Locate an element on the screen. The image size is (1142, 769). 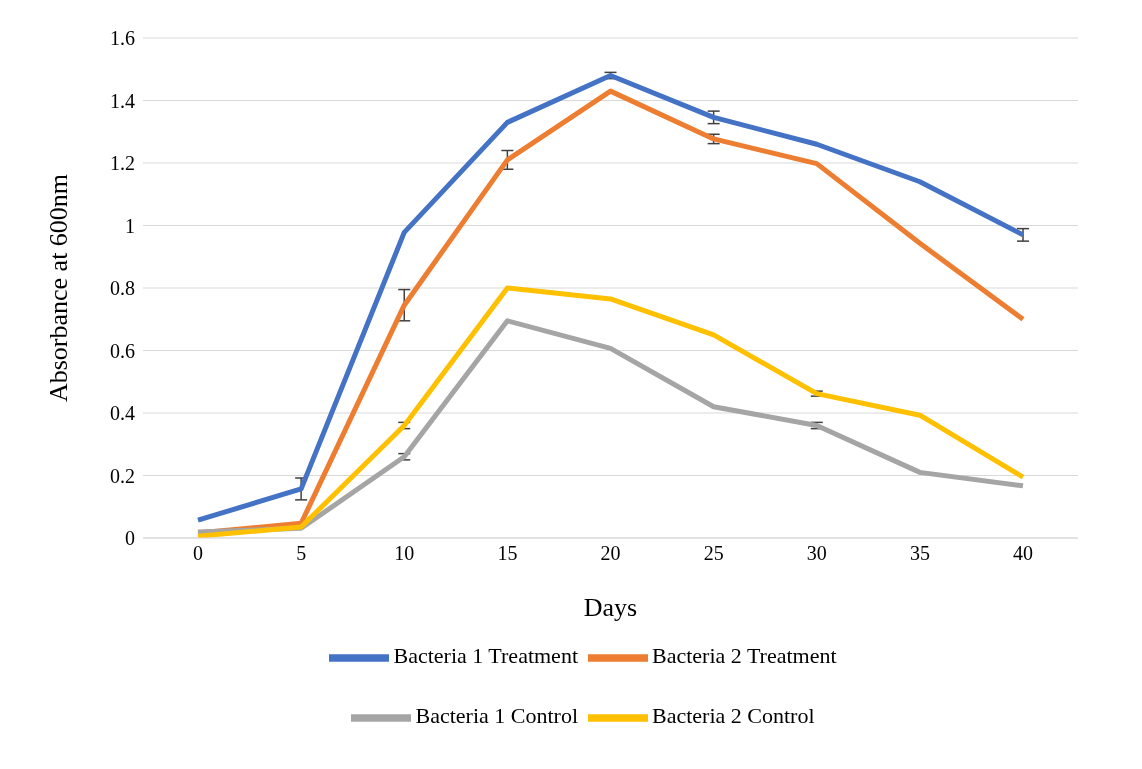
x-tick-label: 20 is located at coordinates (610, 553).